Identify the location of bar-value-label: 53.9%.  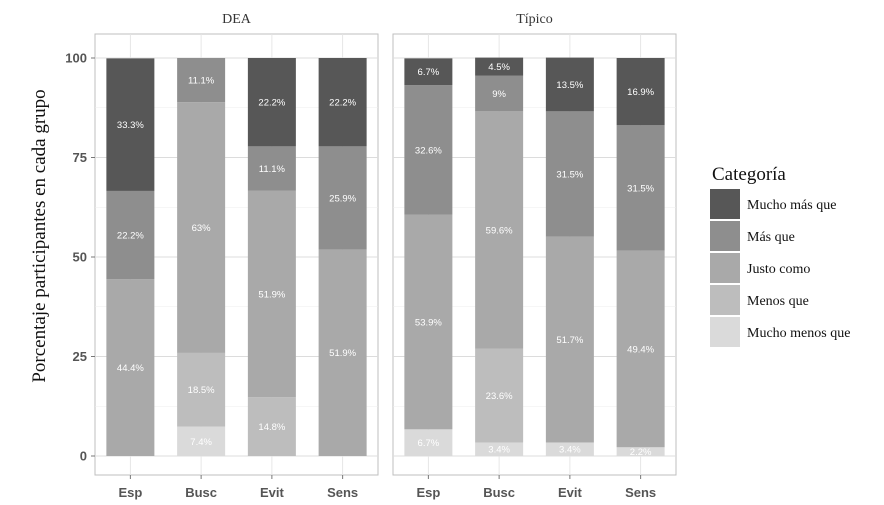
(428, 323).